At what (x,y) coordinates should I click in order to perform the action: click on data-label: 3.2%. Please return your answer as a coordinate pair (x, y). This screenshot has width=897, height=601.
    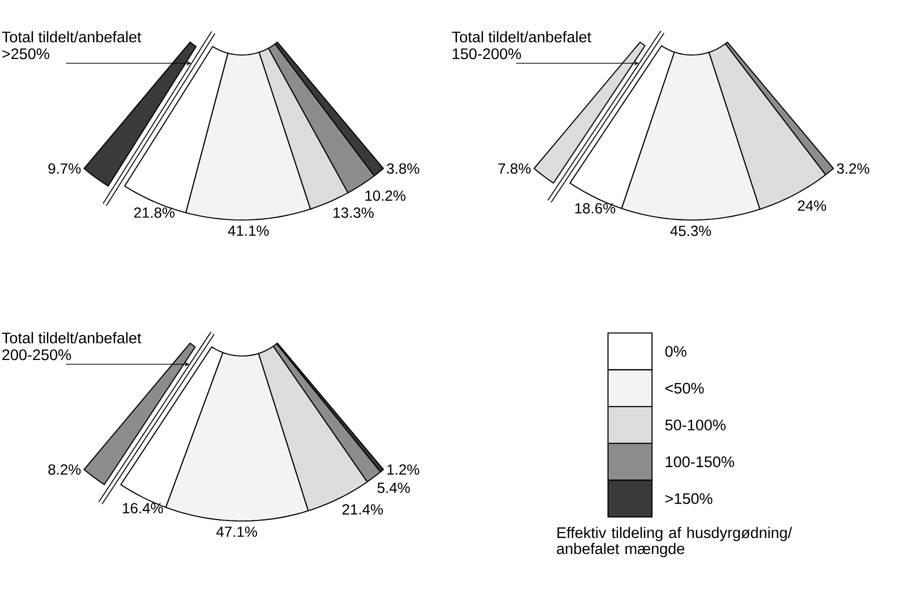
    Looking at the image, I should click on (853, 168).